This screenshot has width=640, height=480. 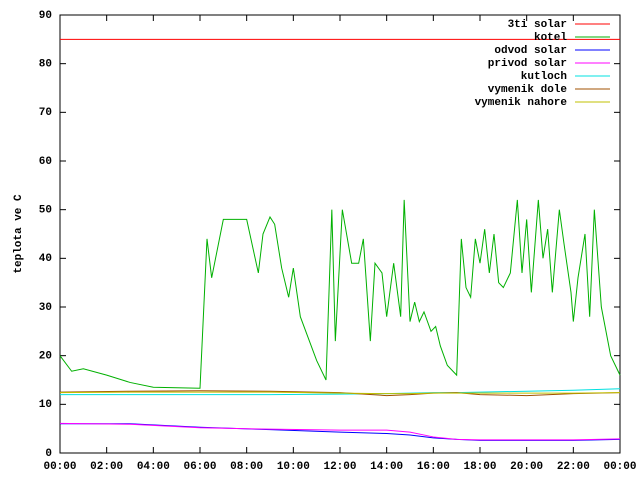 I want to click on y-tick-label: 10, so click(x=45, y=405).